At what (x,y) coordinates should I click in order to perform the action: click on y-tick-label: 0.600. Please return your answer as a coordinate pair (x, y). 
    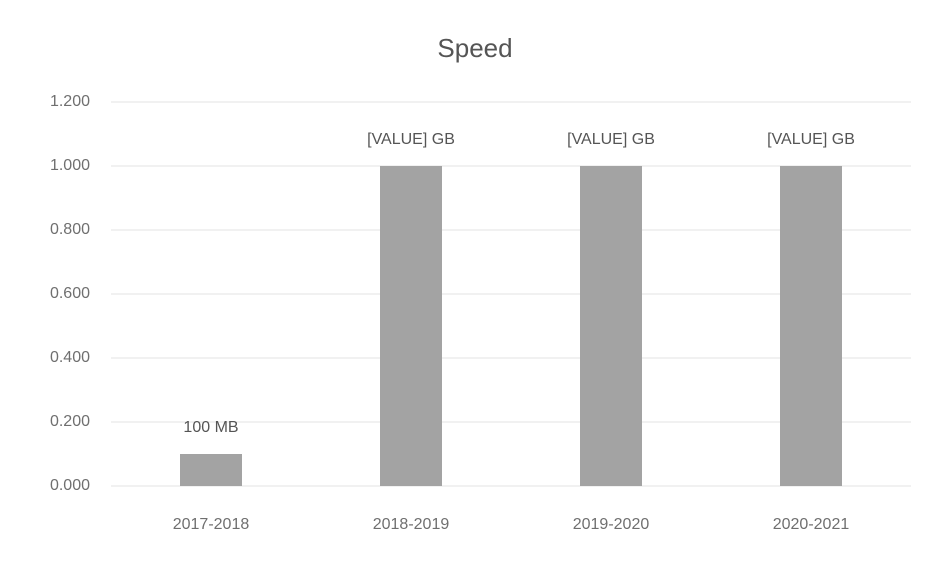
    Looking at the image, I should click on (70, 293).